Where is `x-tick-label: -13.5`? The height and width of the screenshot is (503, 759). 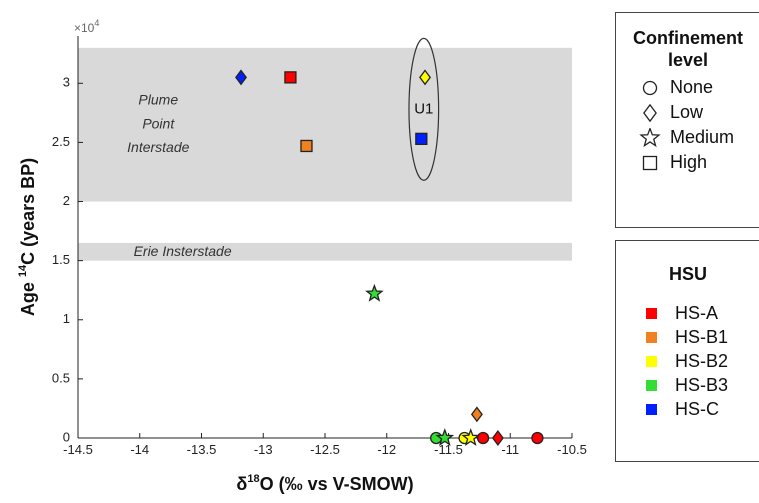
x-tick-label: -13.5 is located at coordinates (202, 449).